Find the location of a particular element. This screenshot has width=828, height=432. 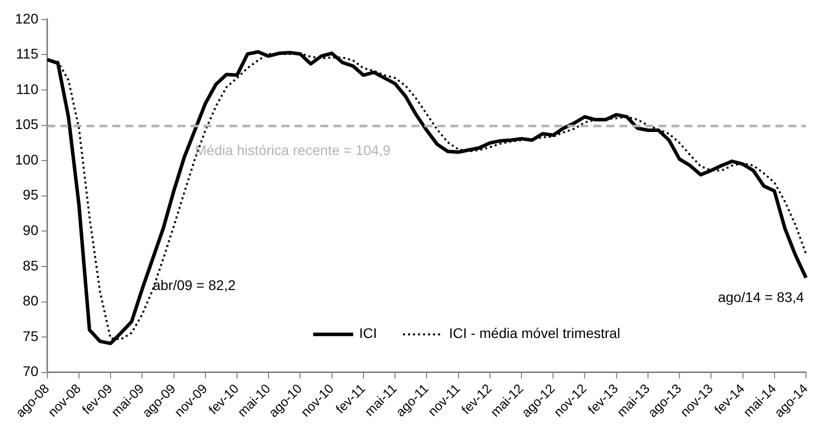

ref-line-label: Média histórica recente = 104,9 is located at coordinates (292, 150).